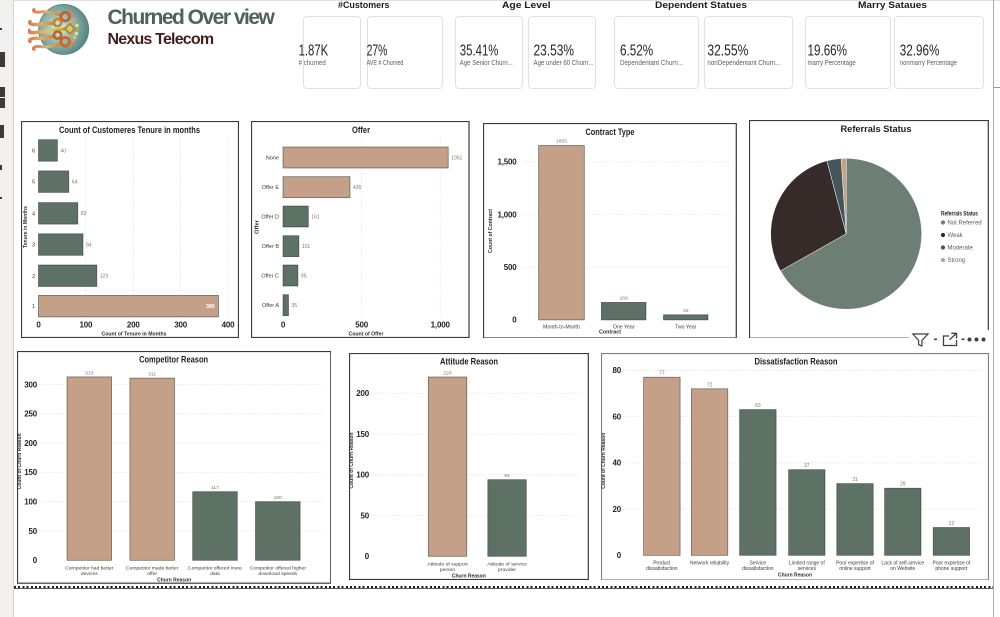 Image resolution: width=1000 pixels, height=617 pixels. I want to click on svg-text: 12, so click(952, 524).